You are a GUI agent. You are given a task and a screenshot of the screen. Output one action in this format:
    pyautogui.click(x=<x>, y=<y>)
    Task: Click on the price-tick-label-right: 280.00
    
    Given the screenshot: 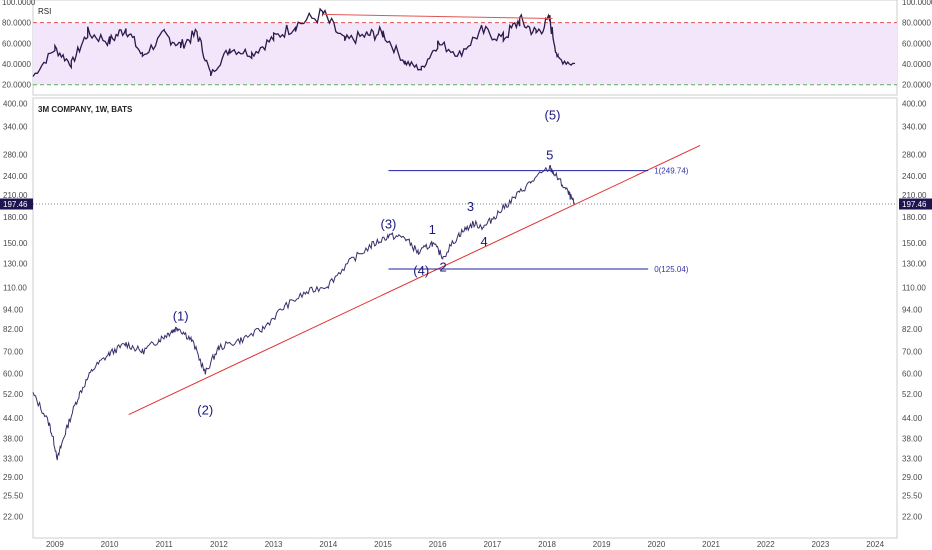 What is the action you would take?
    pyautogui.click(x=914, y=154)
    